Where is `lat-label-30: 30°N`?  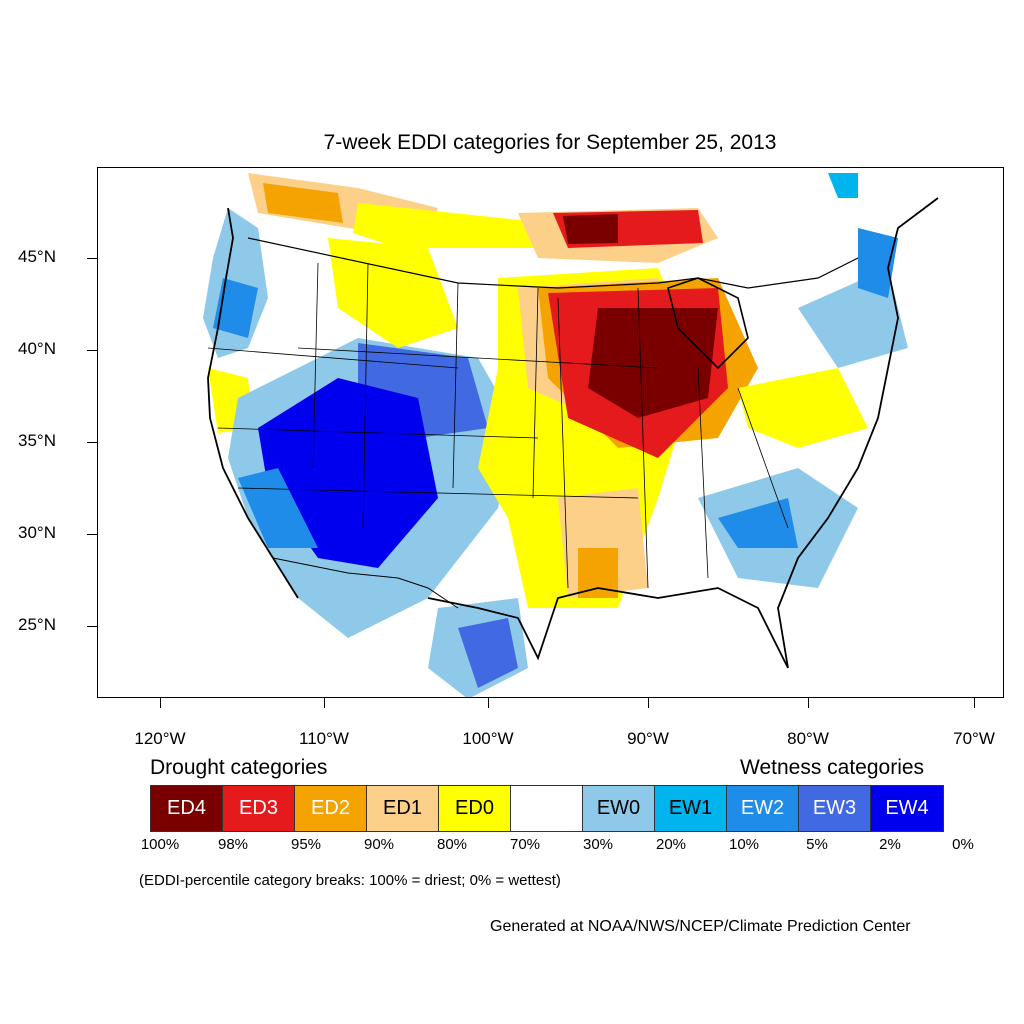 lat-label-30: 30°N is located at coordinates (37, 532).